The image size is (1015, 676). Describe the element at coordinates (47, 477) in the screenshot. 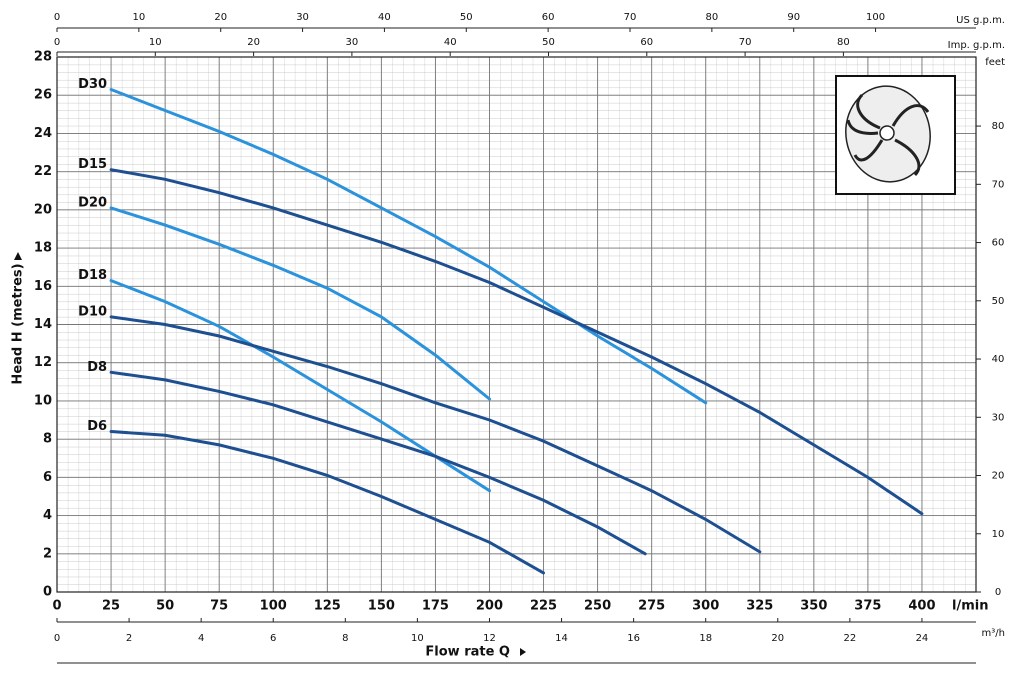

I see `y-tick-label: 6` at that location.